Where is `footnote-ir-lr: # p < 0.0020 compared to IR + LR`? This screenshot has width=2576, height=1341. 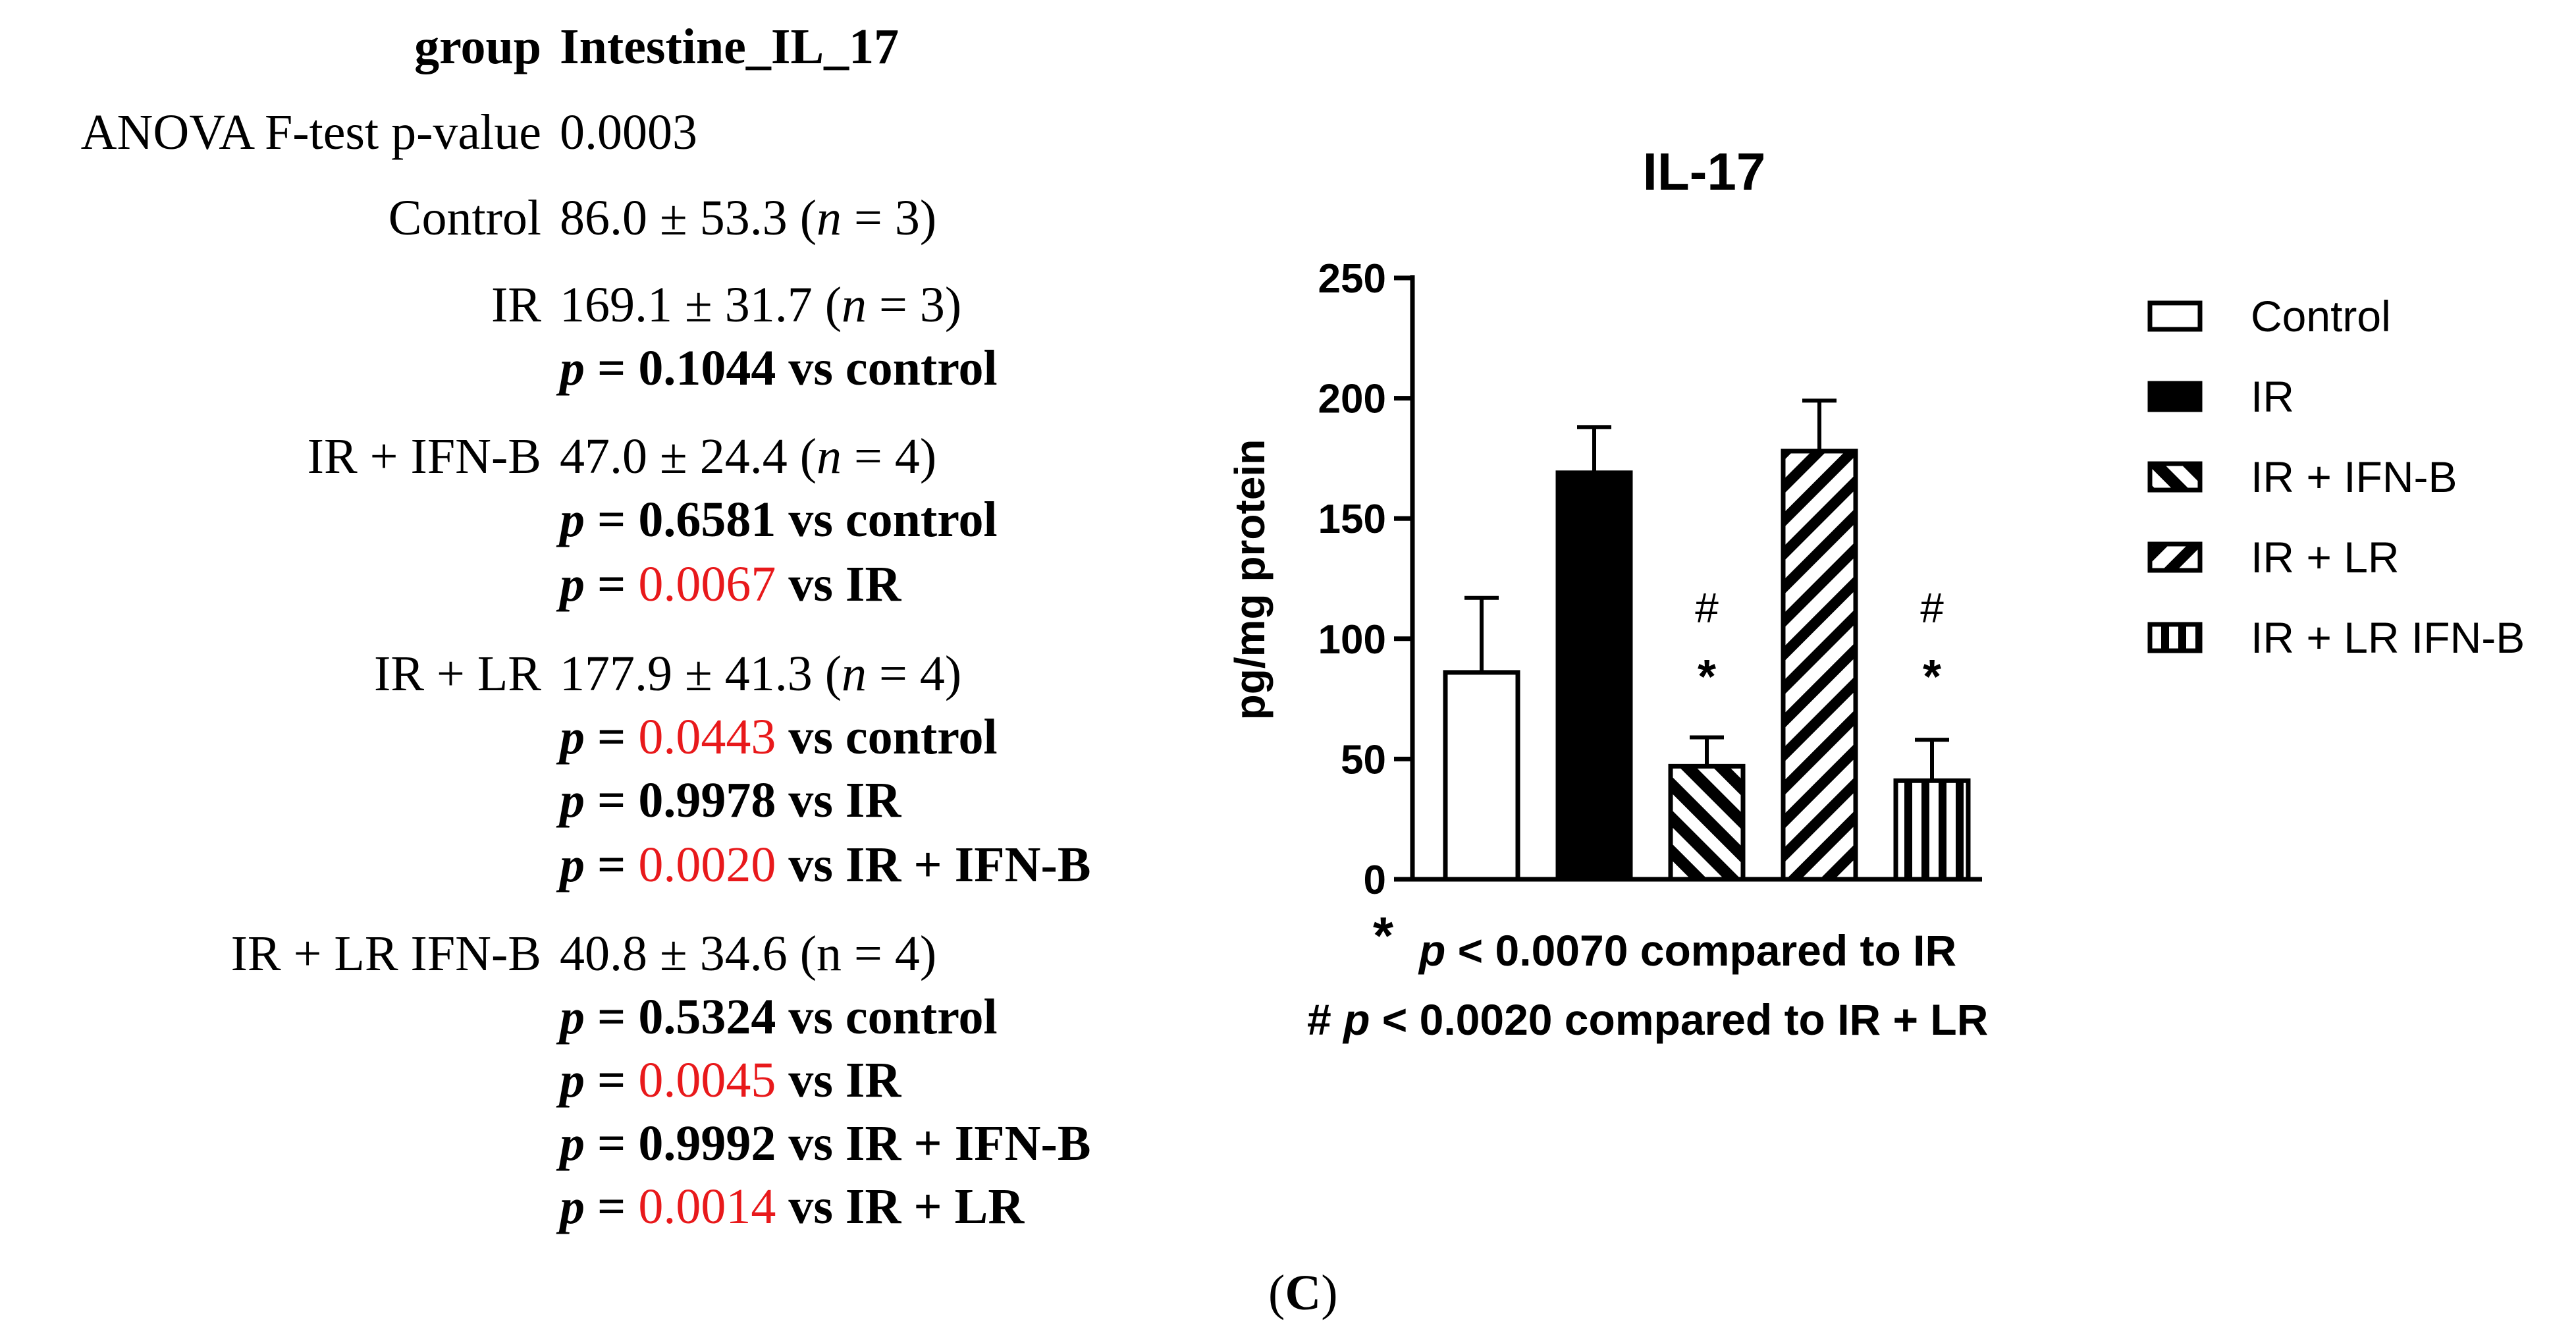 footnote-ir-lr: # p < 0.0020 compared to IR + LR is located at coordinates (1648, 1020).